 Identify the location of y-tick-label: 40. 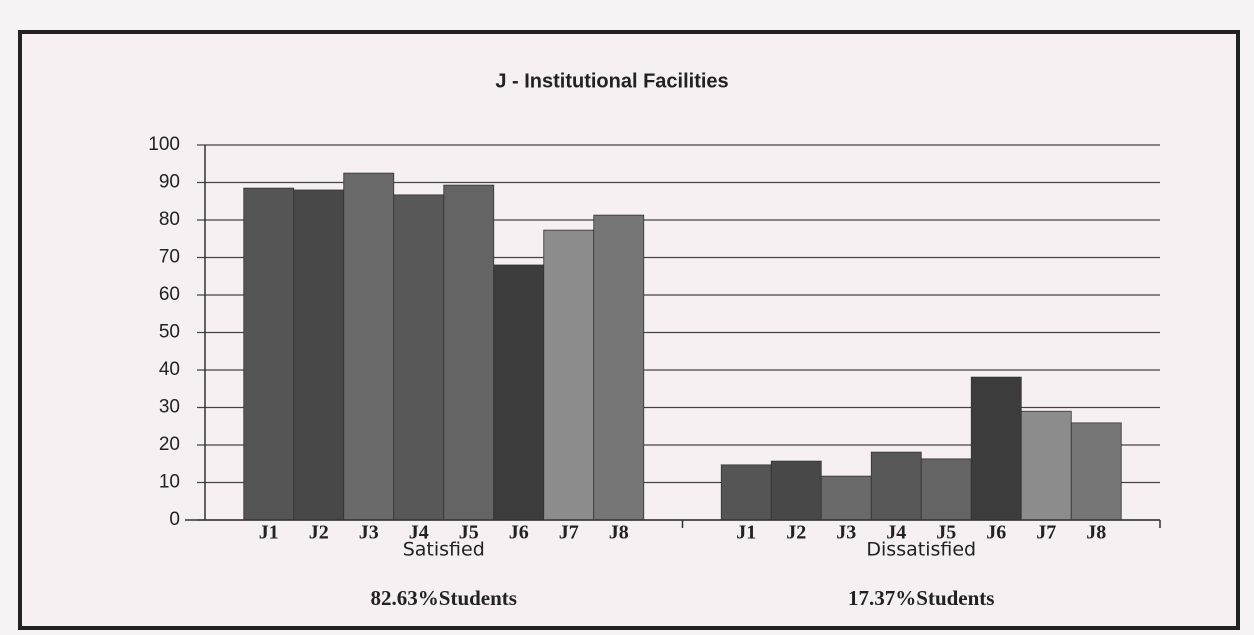
(169, 369).